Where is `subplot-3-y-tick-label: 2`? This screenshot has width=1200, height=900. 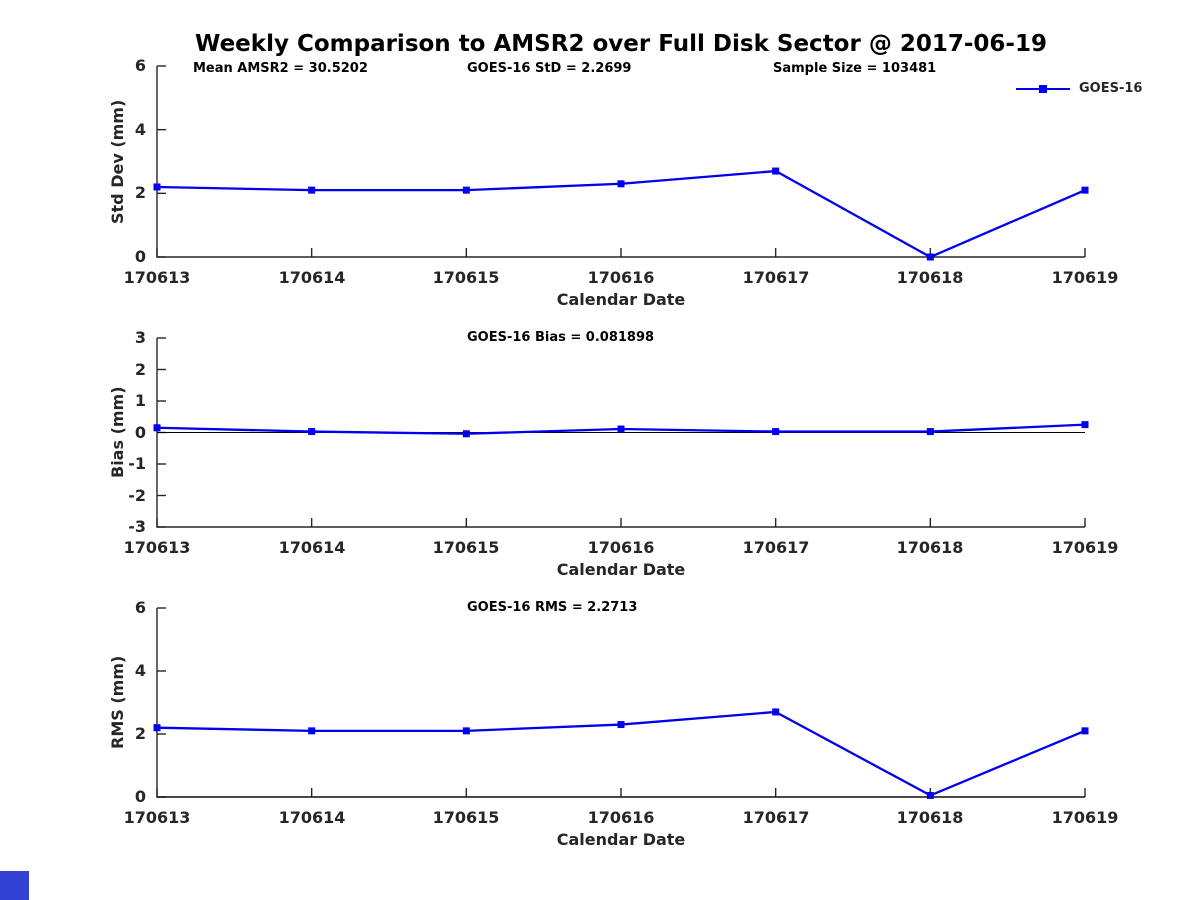 subplot-3-y-tick-label: 2 is located at coordinates (140, 733).